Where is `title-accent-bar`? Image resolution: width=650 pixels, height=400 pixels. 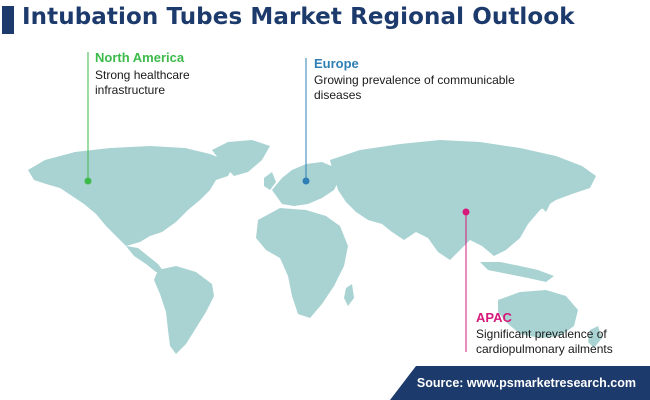
title-accent-bar is located at coordinates (8, 20).